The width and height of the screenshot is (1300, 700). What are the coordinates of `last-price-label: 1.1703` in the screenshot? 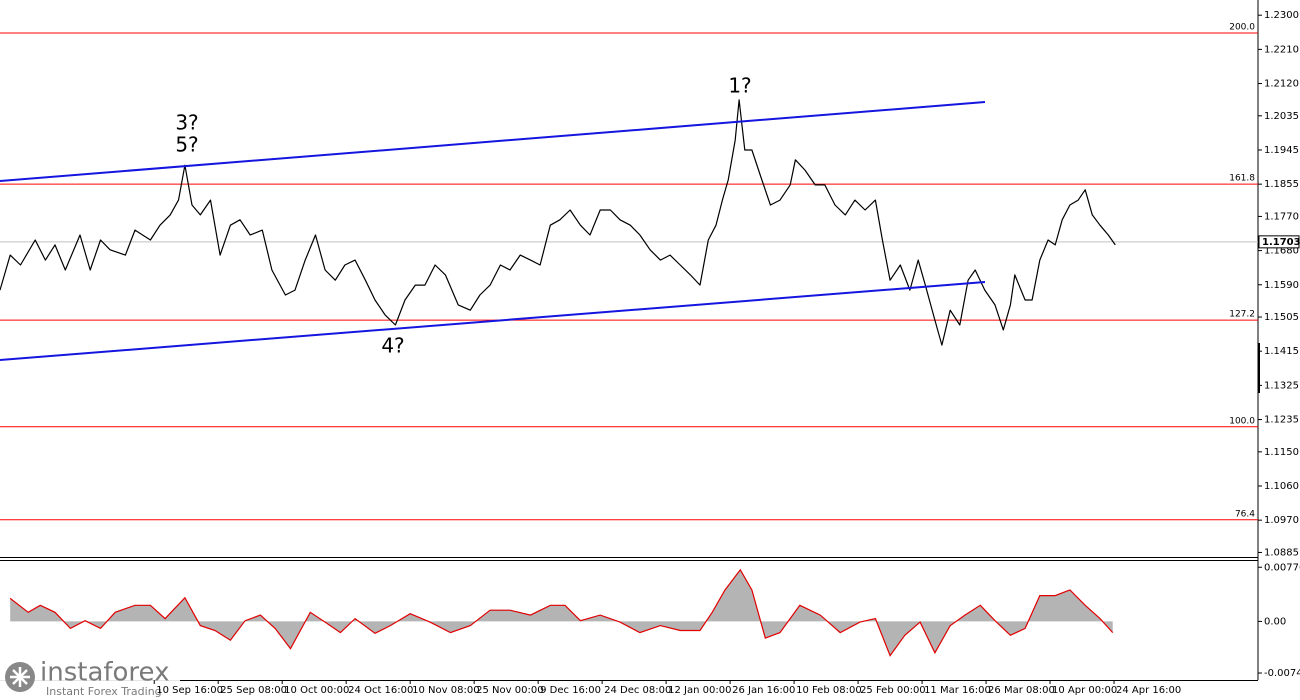 It's located at (1281, 242).